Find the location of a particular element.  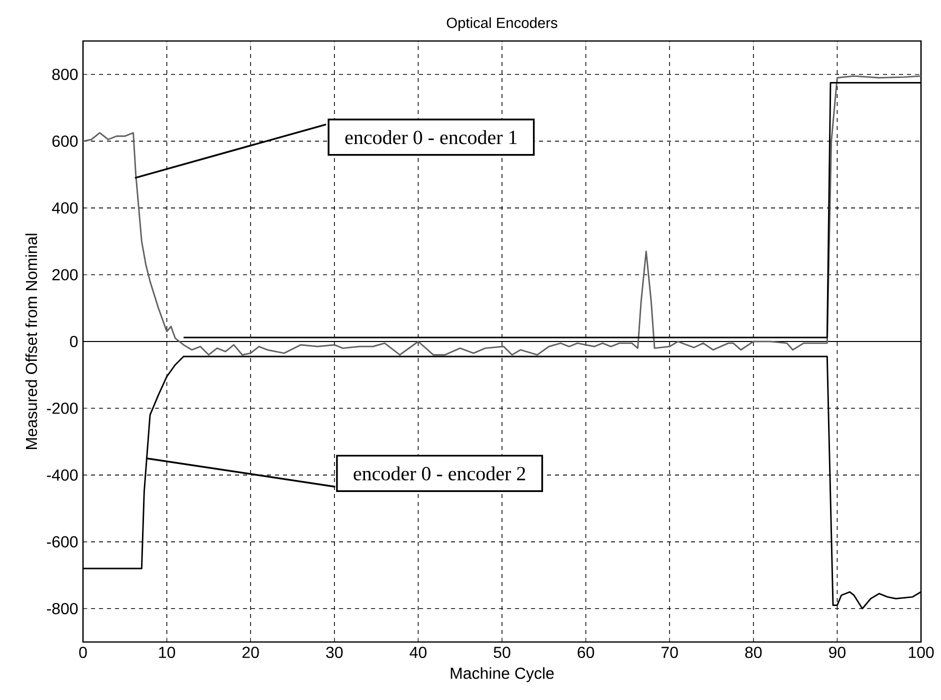

x-tick-label: 60 is located at coordinates (586, 652).